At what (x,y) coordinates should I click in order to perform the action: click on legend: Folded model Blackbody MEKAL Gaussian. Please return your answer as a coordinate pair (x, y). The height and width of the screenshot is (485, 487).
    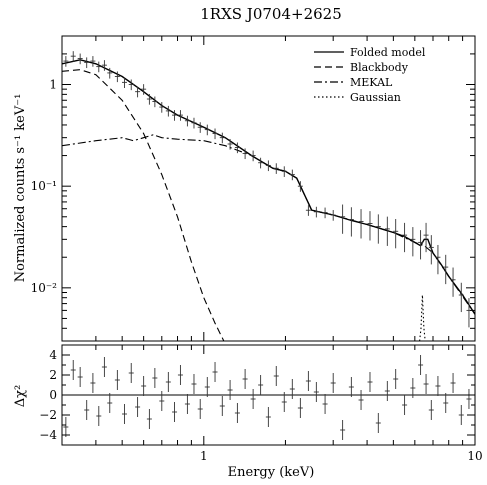
    Looking at the image, I should click on (370, 75).